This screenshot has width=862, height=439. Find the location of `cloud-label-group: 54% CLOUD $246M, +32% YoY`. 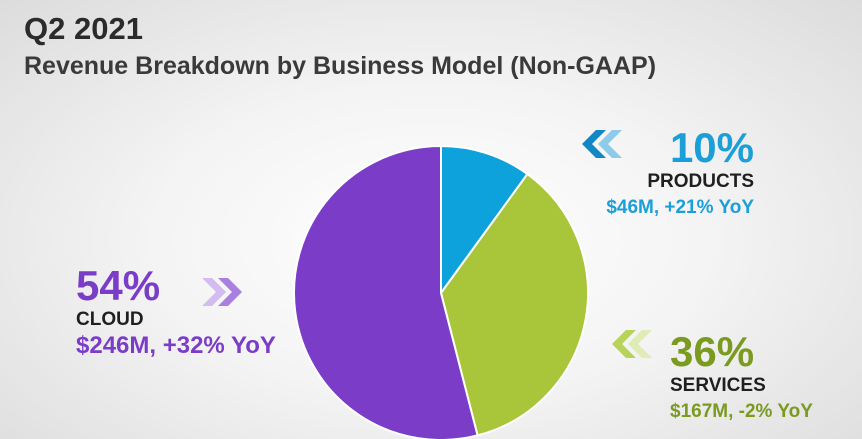

cloud-label-group: 54% CLOUD $246M, +32% YoY is located at coordinates (176, 312).